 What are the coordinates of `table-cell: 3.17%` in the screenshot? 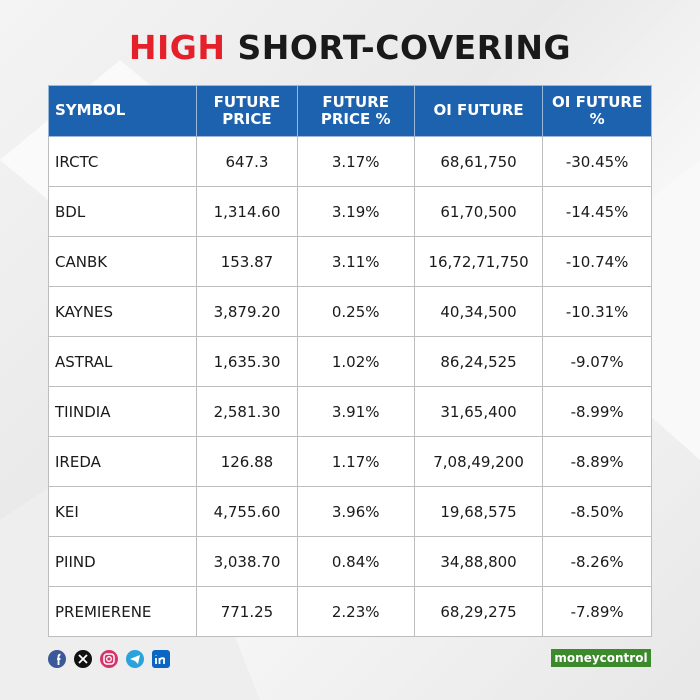 It's located at (355, 161).